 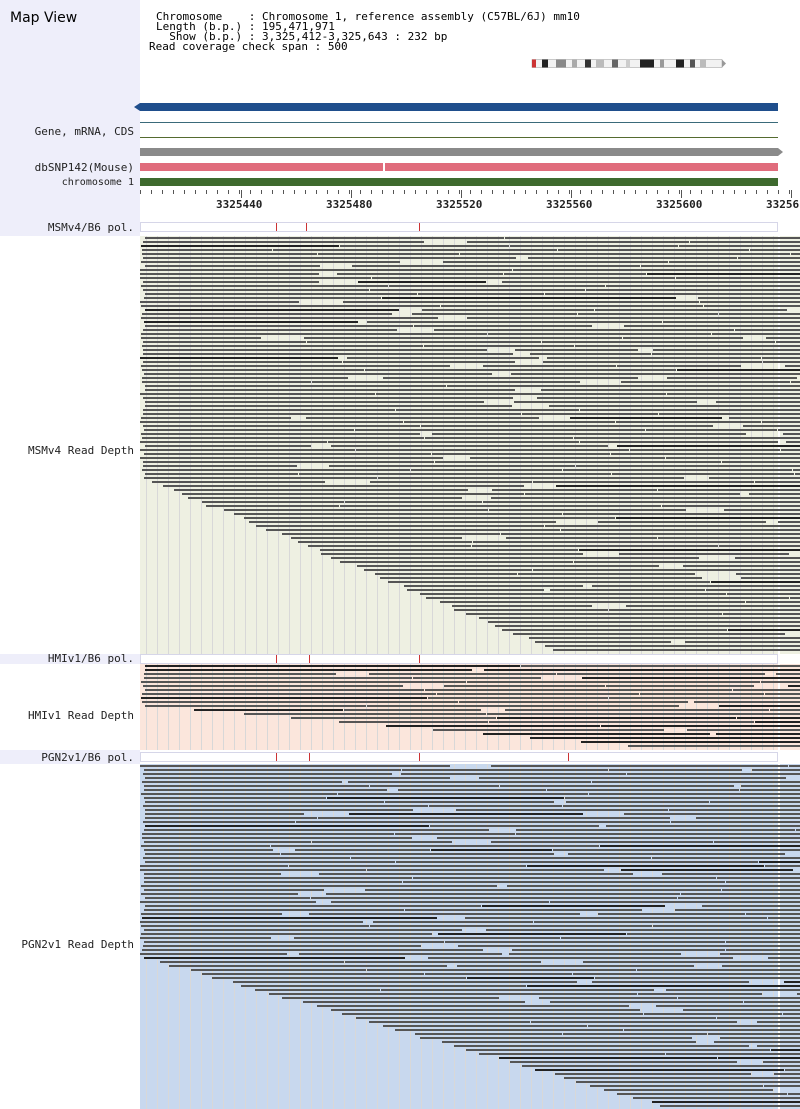 I want to click on dbsnp-bar, so click(x=459, y=167).